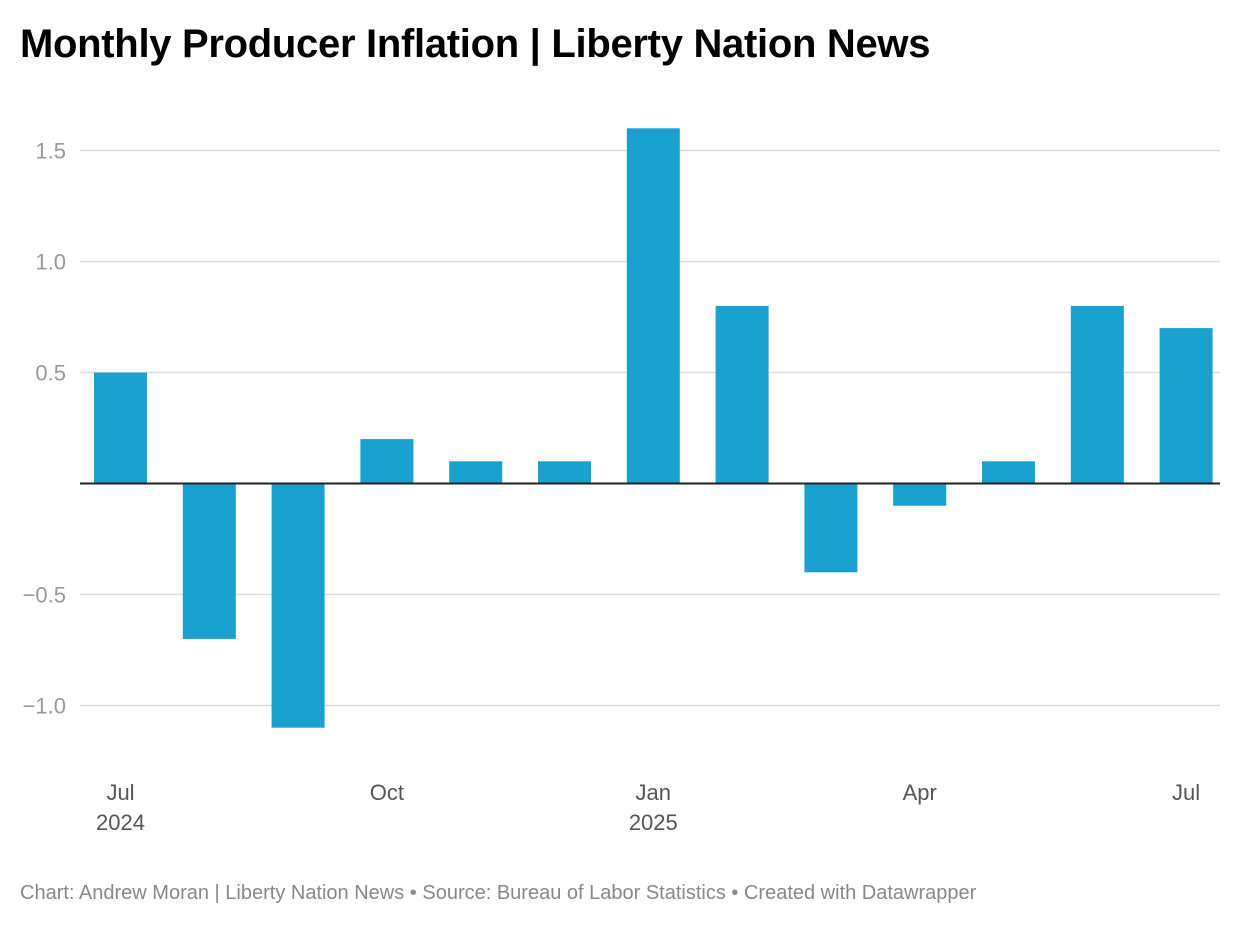 This screenshot has height=928, width=1240. I want to click on y-tick-label: −0.5, so click(44, 595).